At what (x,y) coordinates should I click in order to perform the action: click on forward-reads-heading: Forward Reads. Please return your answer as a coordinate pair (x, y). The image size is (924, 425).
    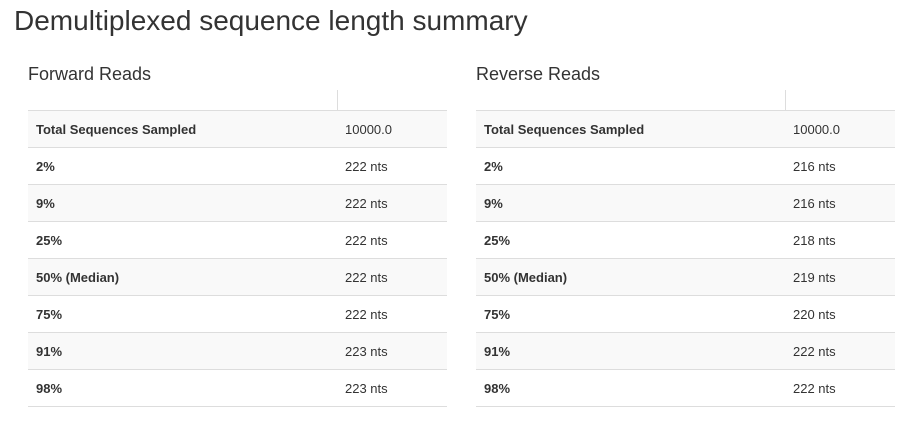
    Looking at the image, I should click on (90, 74).